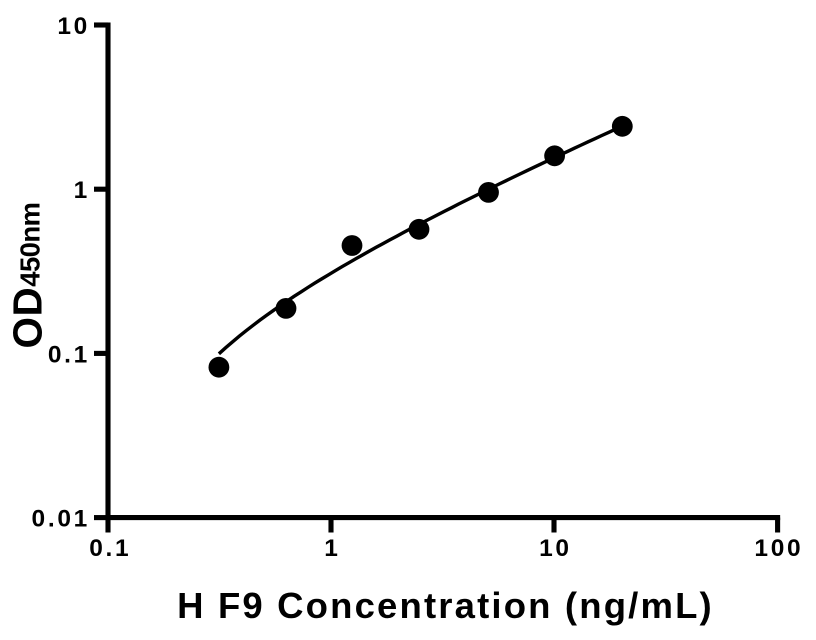 This screenshot has width=816, height=640. What do you see at coordinates (445, 605) in the screenshot?
I see `svg-text: H F9 Concentration (ng/mL)` at bounding box center [445, 605].